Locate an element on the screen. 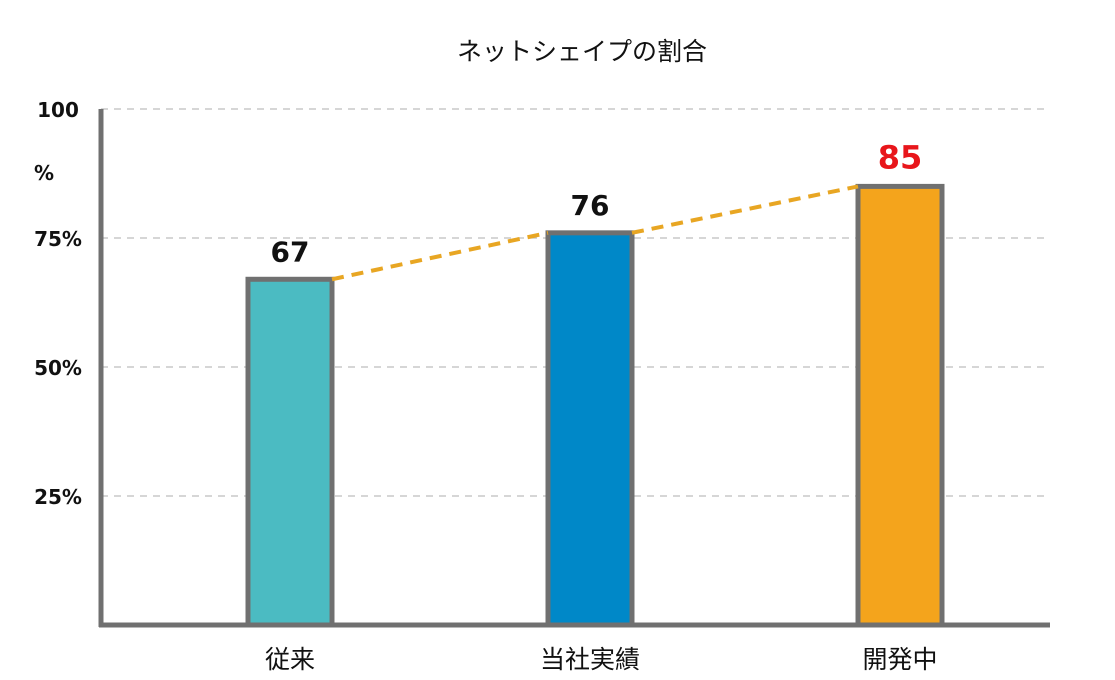  y-axis-tick-labels: 25% 50% 75% 100 is located at coordinates (58, 303).